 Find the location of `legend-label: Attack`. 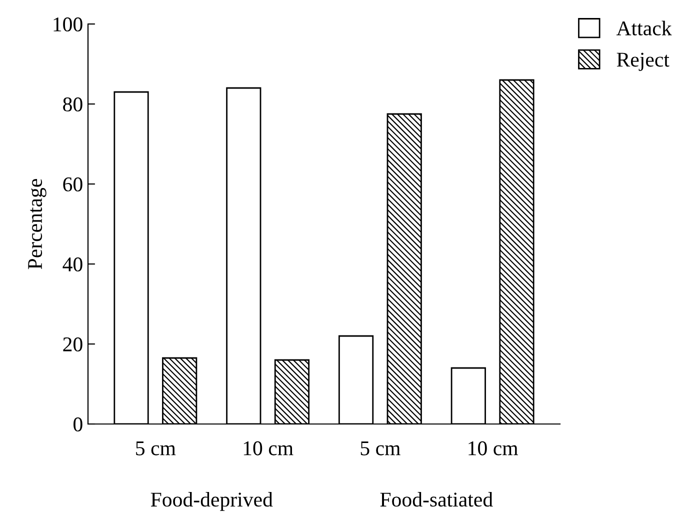

legend-label: Attack is located at coordinates (644, 28).